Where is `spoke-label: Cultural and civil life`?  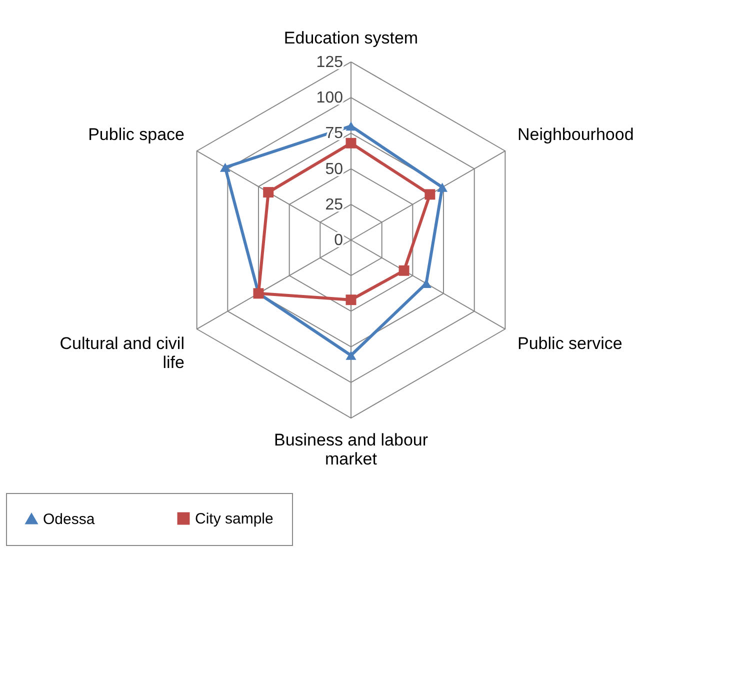
spoke-label: Cultural and civil life is located at coordinates (122, 353).